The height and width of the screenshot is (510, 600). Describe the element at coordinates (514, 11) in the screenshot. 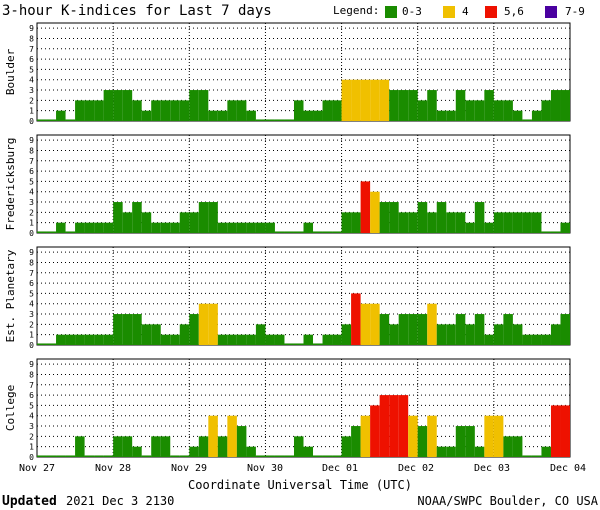

I see `legend-label-storm: 5,6` at that location.